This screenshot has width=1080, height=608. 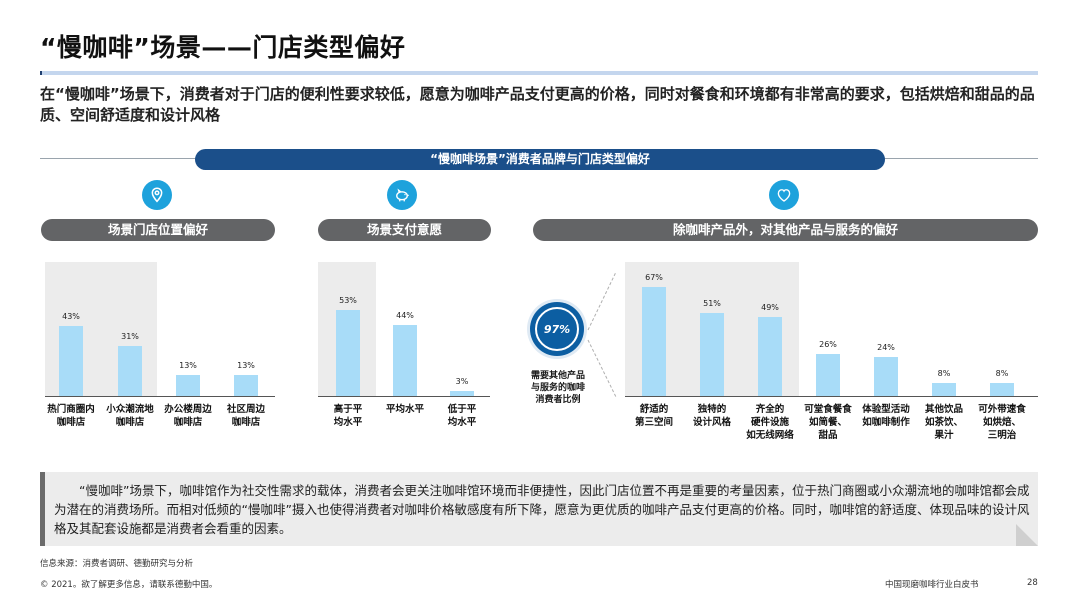 What do you see at coordinates (943, 422) in the screenshot?
I see `category-label: 其他饮品 如茶饮、 果汁` at bounding box center [943, 422].